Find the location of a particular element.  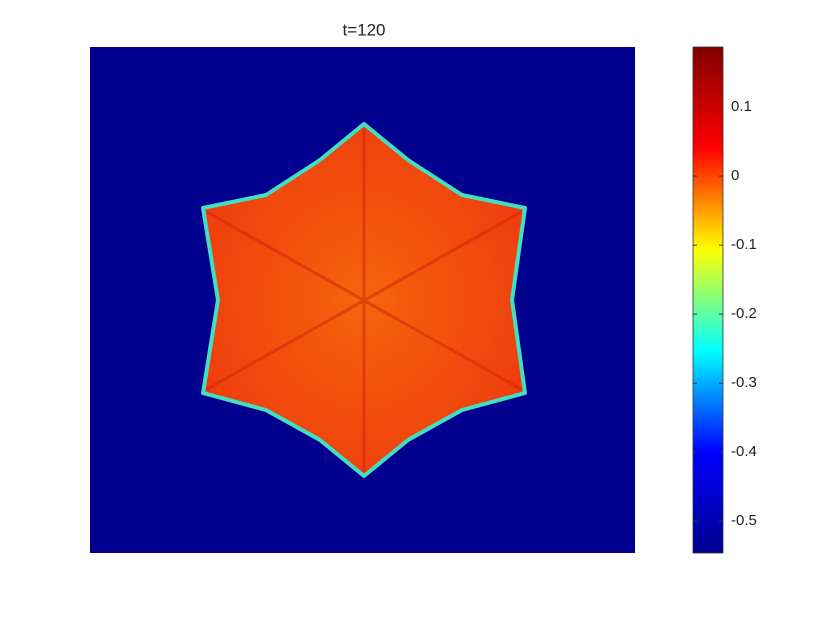

colorbar is located at coordinates (708, 300).